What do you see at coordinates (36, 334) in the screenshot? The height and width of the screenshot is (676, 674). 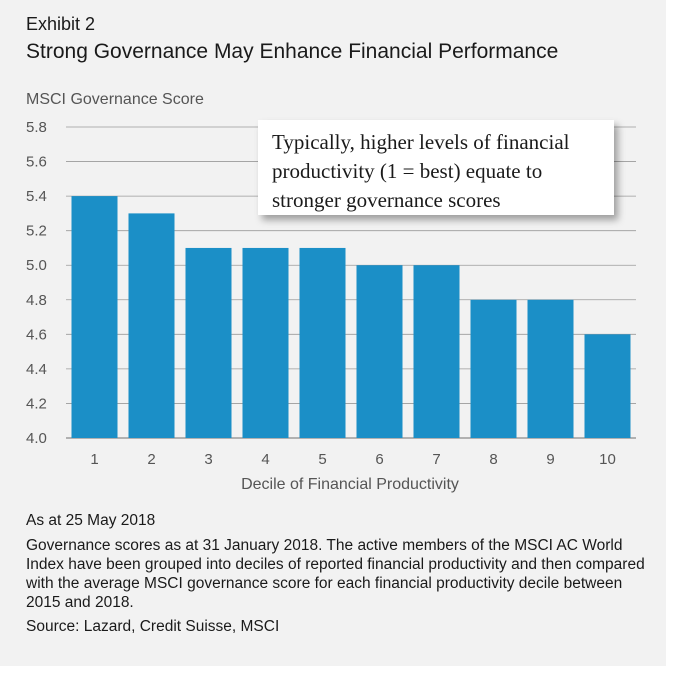 I see `y-tick-label: 4.6` at bounding box center [36, 334].